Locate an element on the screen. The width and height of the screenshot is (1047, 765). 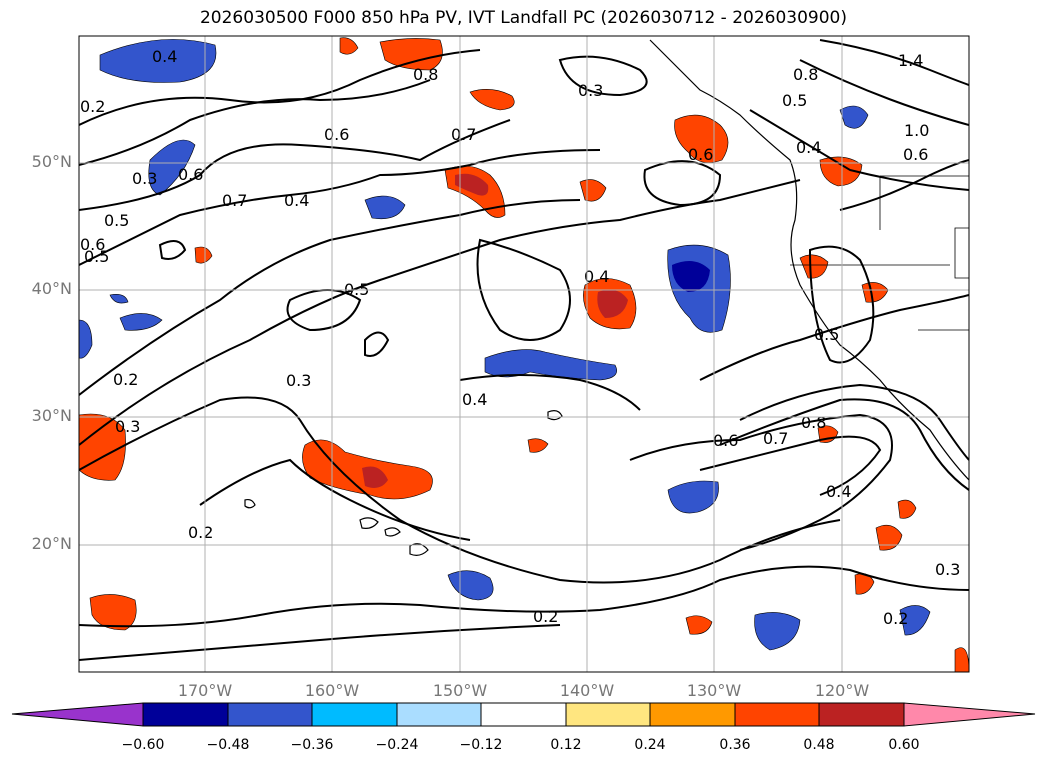
lat-label: 20°N is located at coordinates (51, 543).